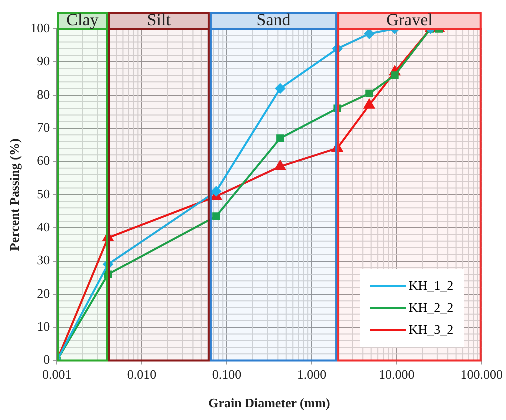 The height and width of the screenshot is (420, 506). Describe the element at coordinates (14, 195) in the screenshot. I see `y-axis-title: Percent Passing (%)` at that location.